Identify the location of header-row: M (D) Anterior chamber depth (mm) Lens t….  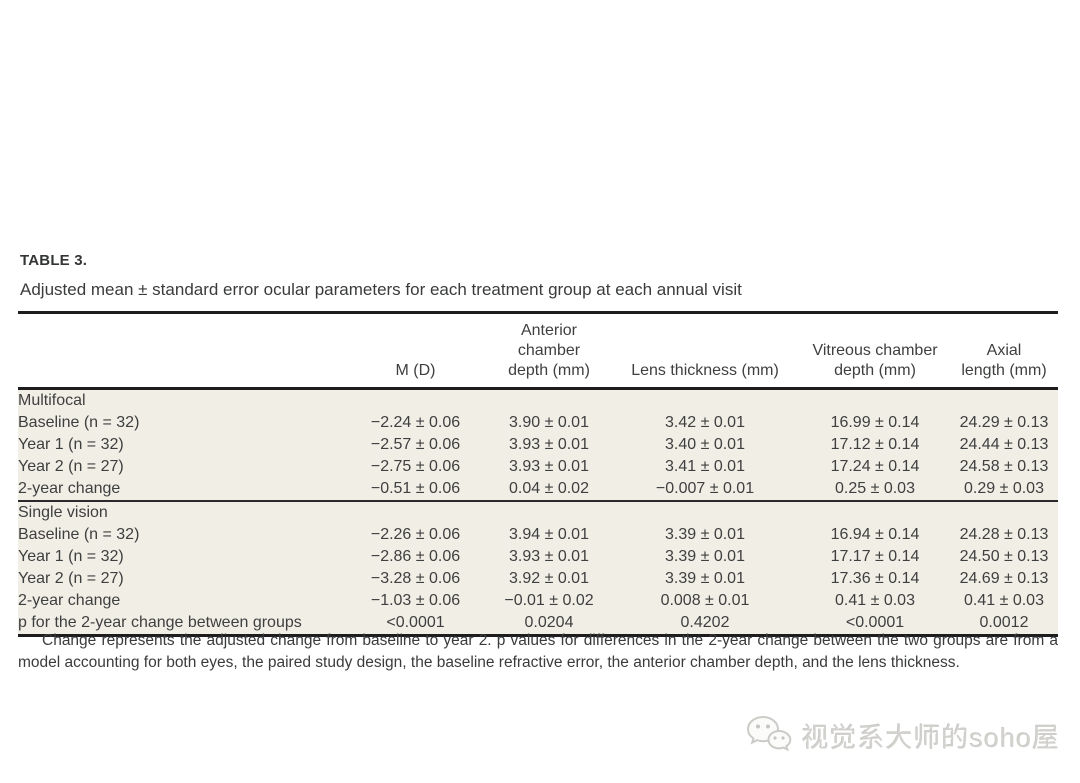
(538, 350).